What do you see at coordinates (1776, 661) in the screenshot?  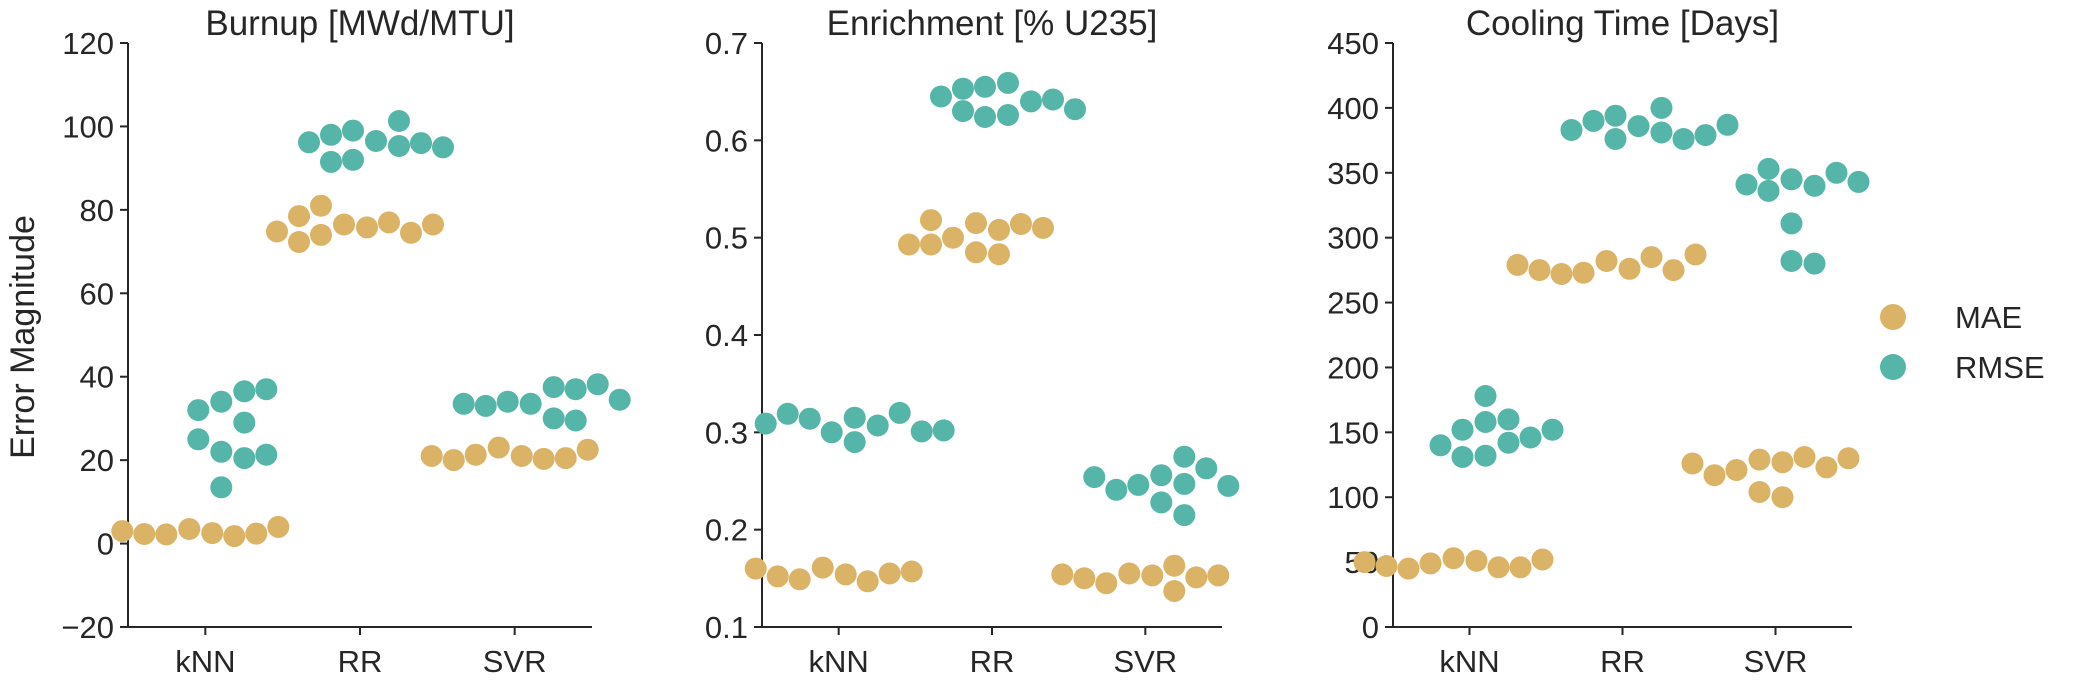 I see `x-tick-label: SVR` at bounding box center [1776, 661].